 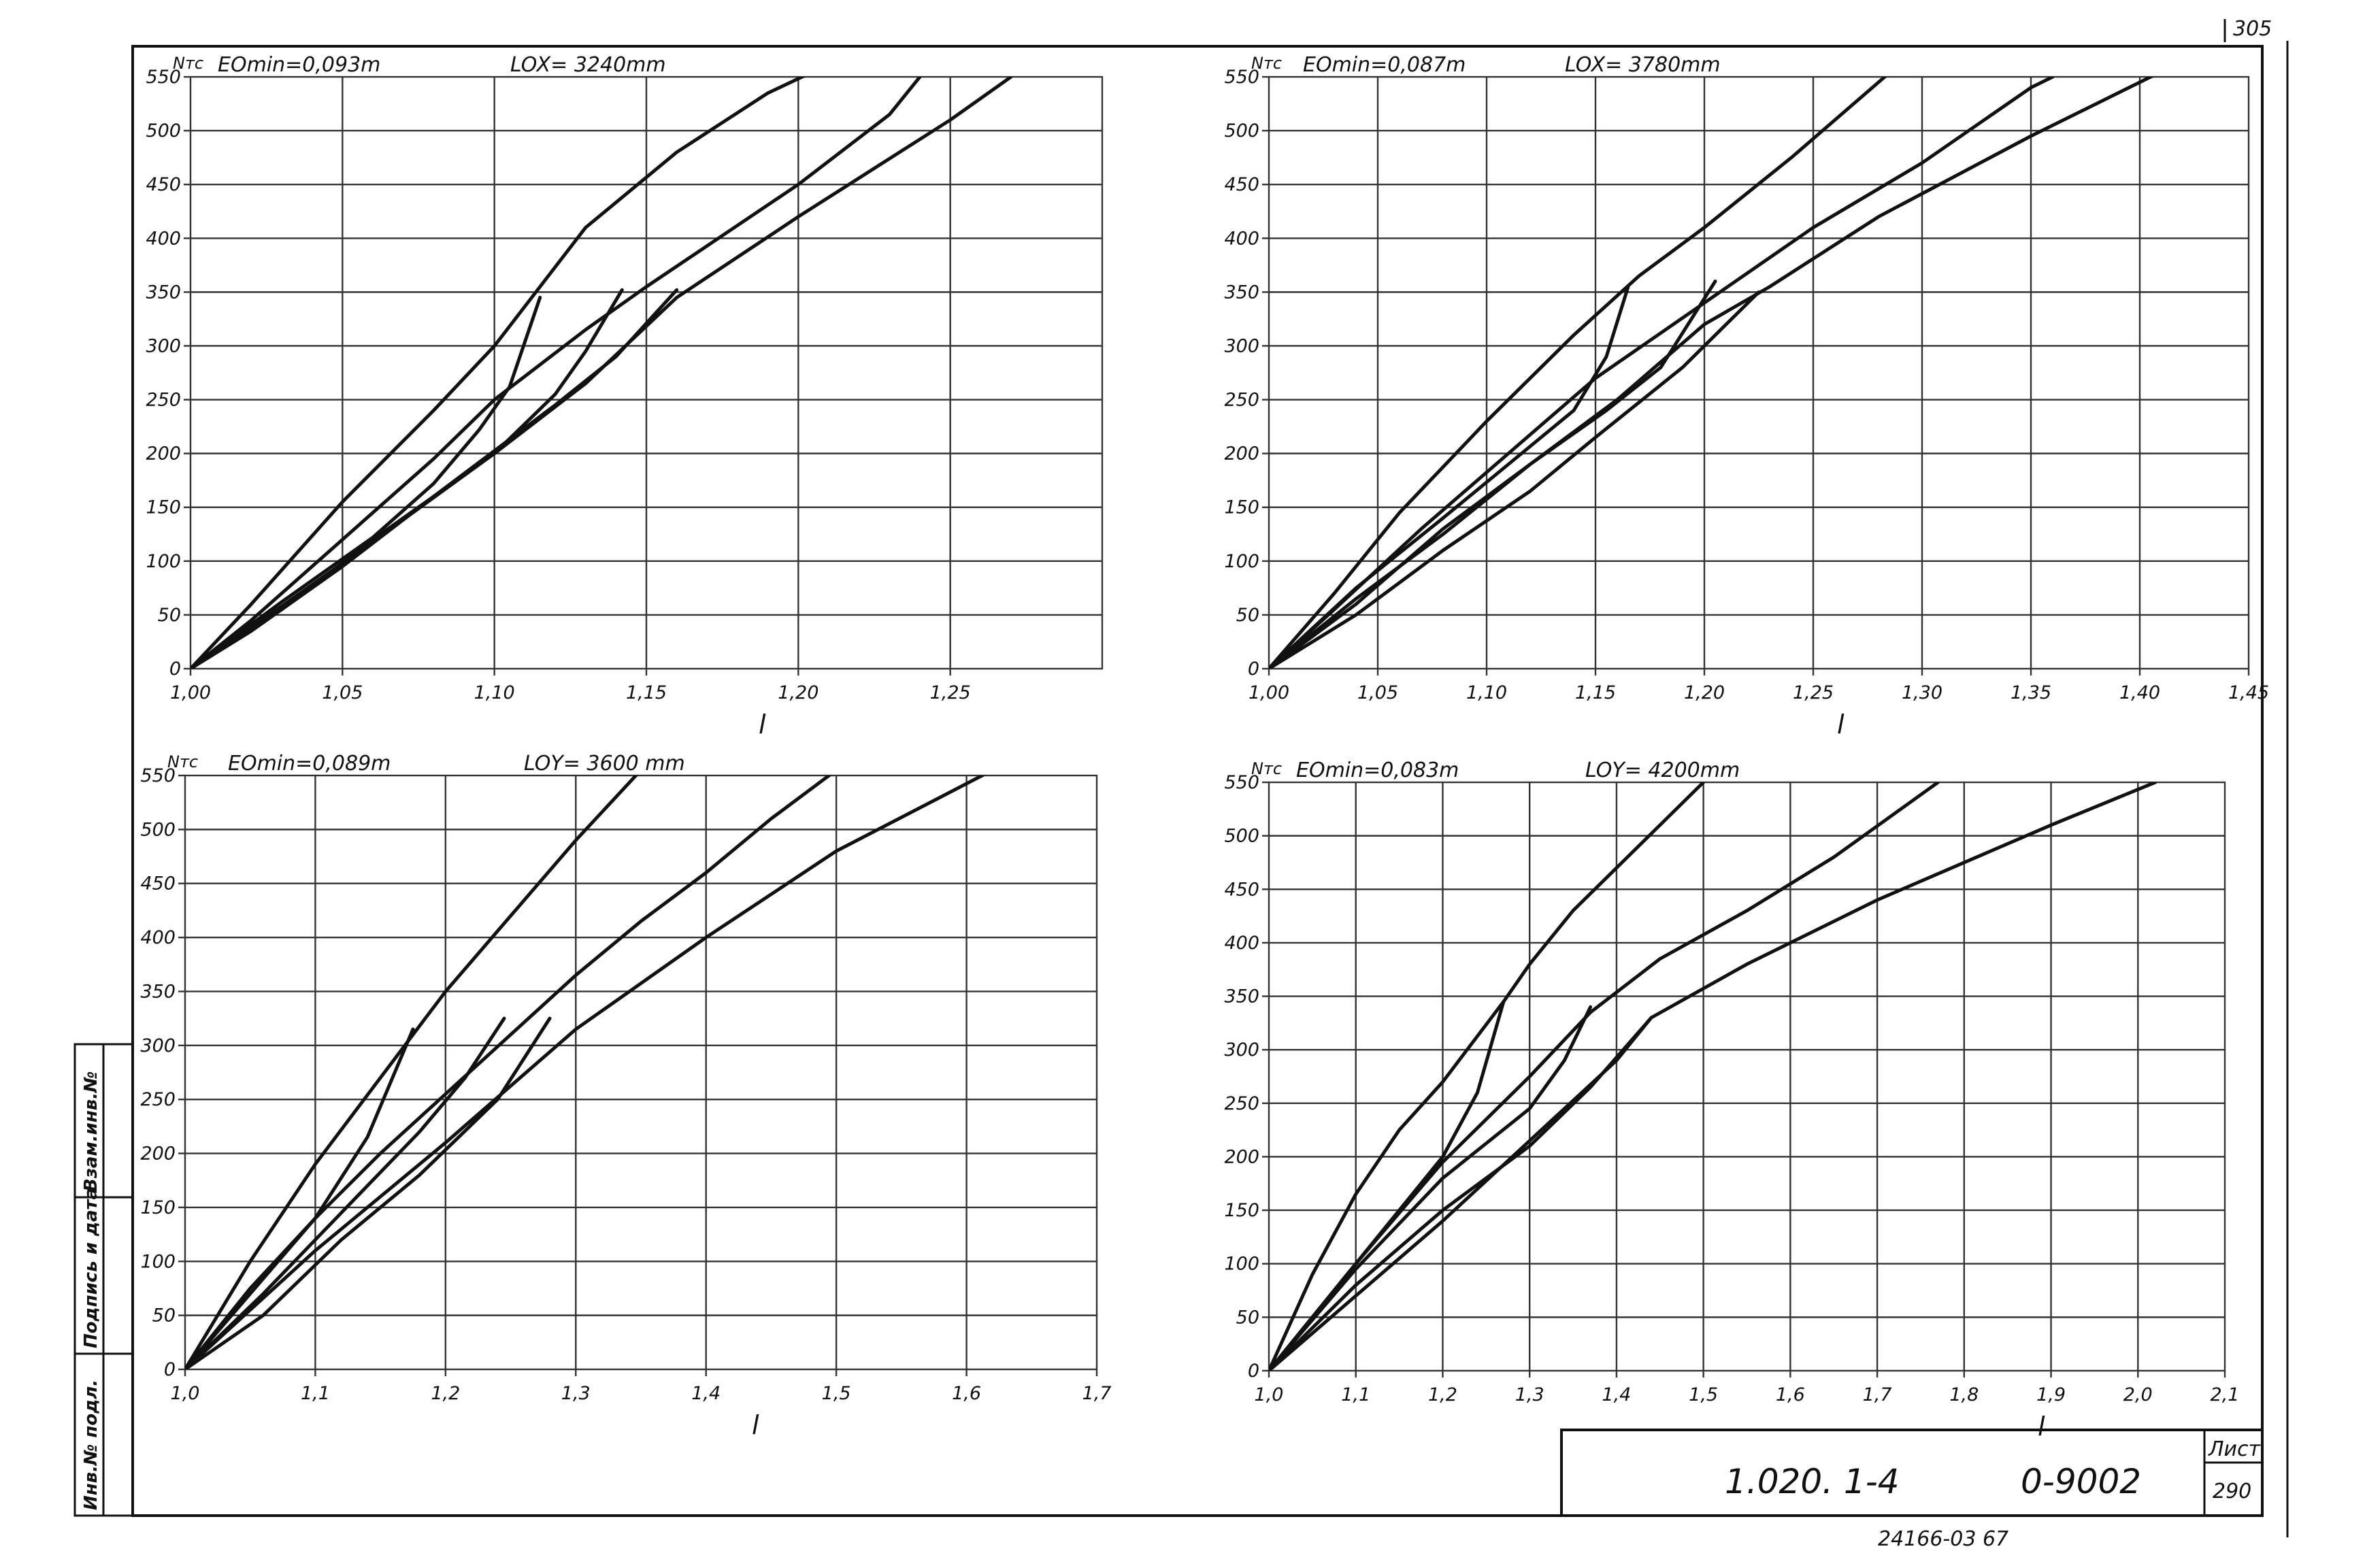 What do you see at coordinates (91, 1131) in the screenshot?
I see `side-label-vzam: Взам.инв.№` at bounding box center [91, 1131].